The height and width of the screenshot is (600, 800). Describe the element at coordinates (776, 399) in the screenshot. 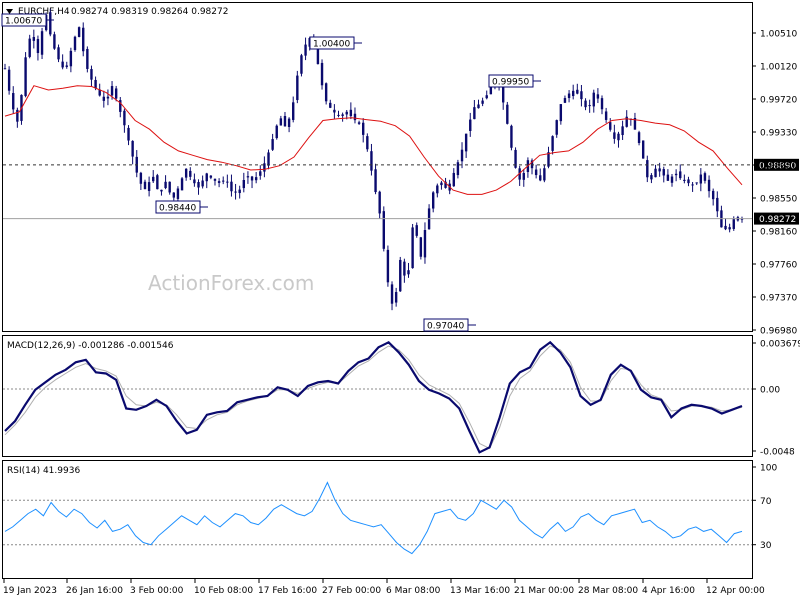

I see `macd-axis: 0.003679 0.00 -0.0048` at that location.